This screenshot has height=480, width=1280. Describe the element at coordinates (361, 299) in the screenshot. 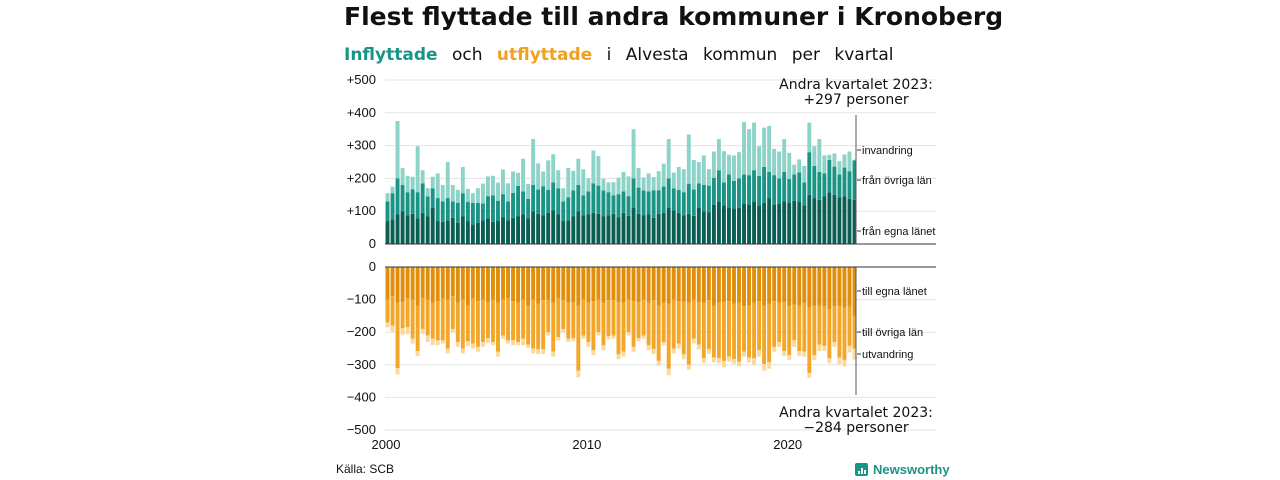

I see `y-tick-out: −100` at that location.